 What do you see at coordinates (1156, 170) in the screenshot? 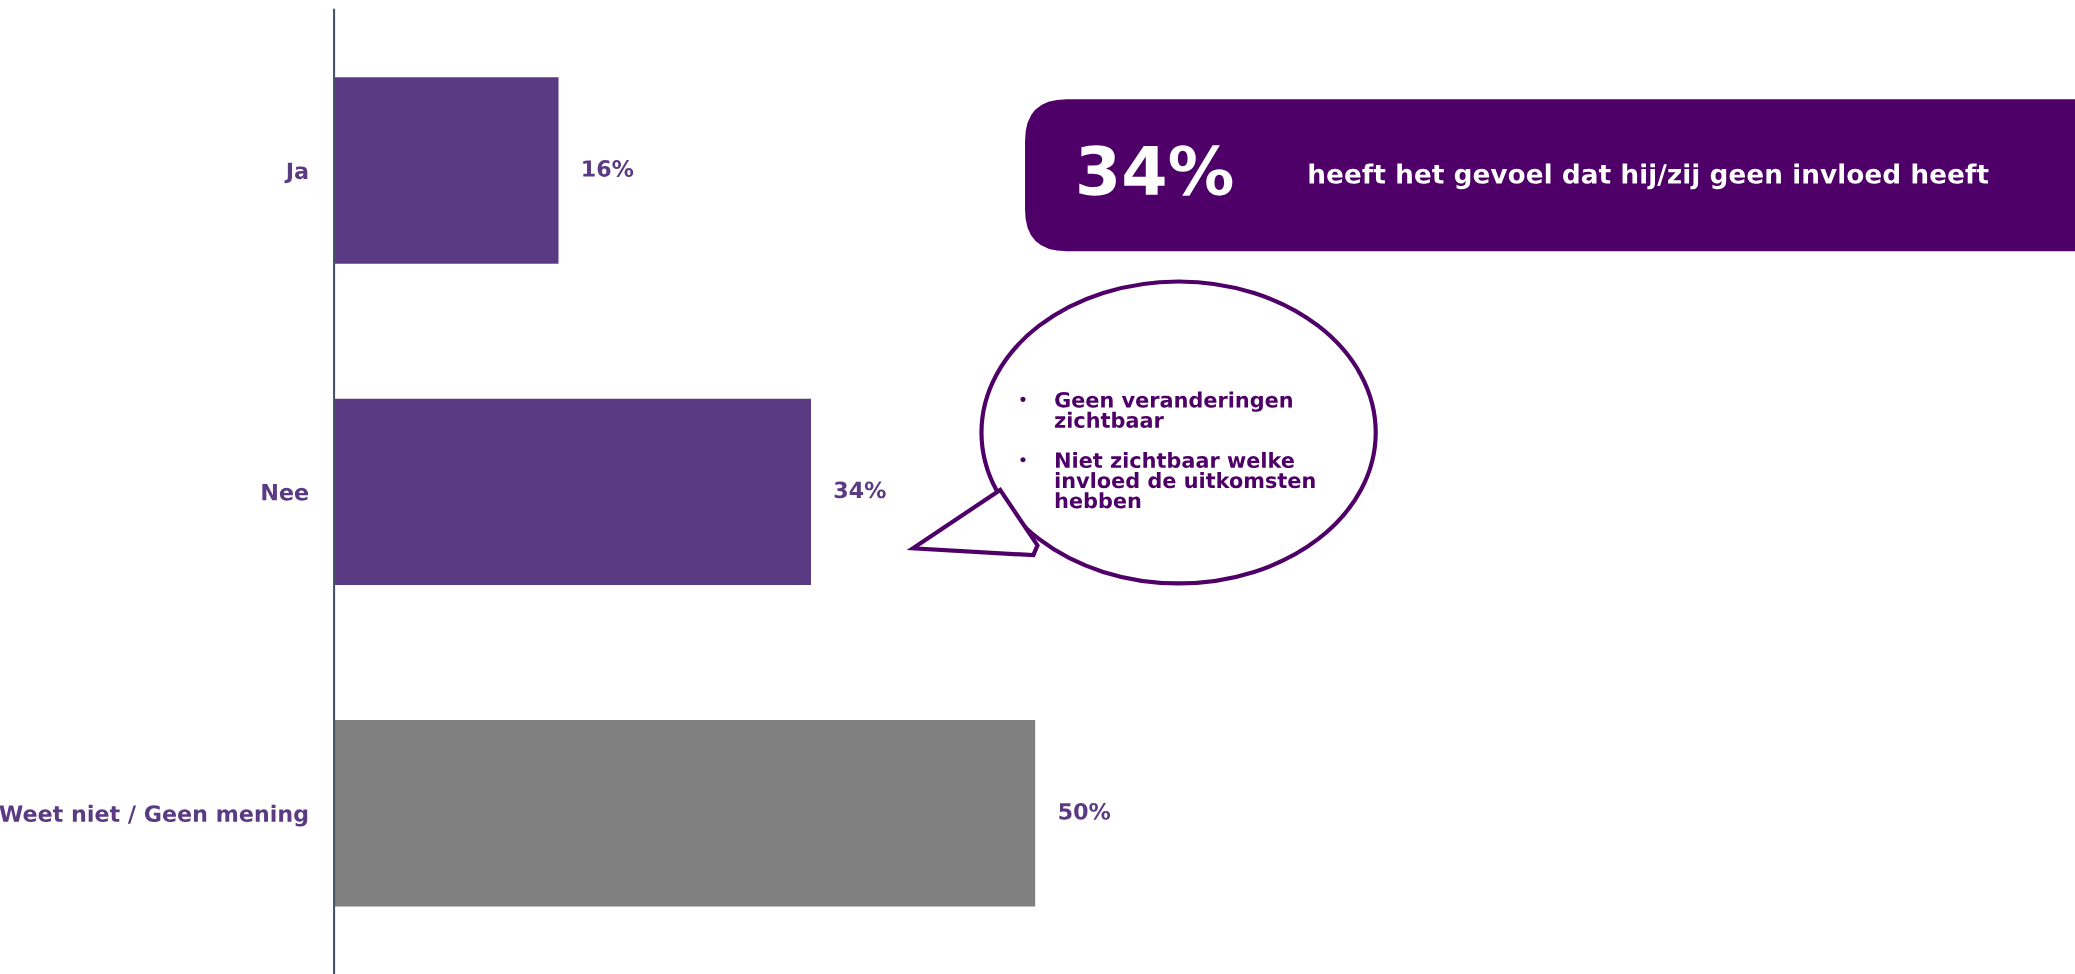
I see `text: 34%` at bounding box center [1156, 170].